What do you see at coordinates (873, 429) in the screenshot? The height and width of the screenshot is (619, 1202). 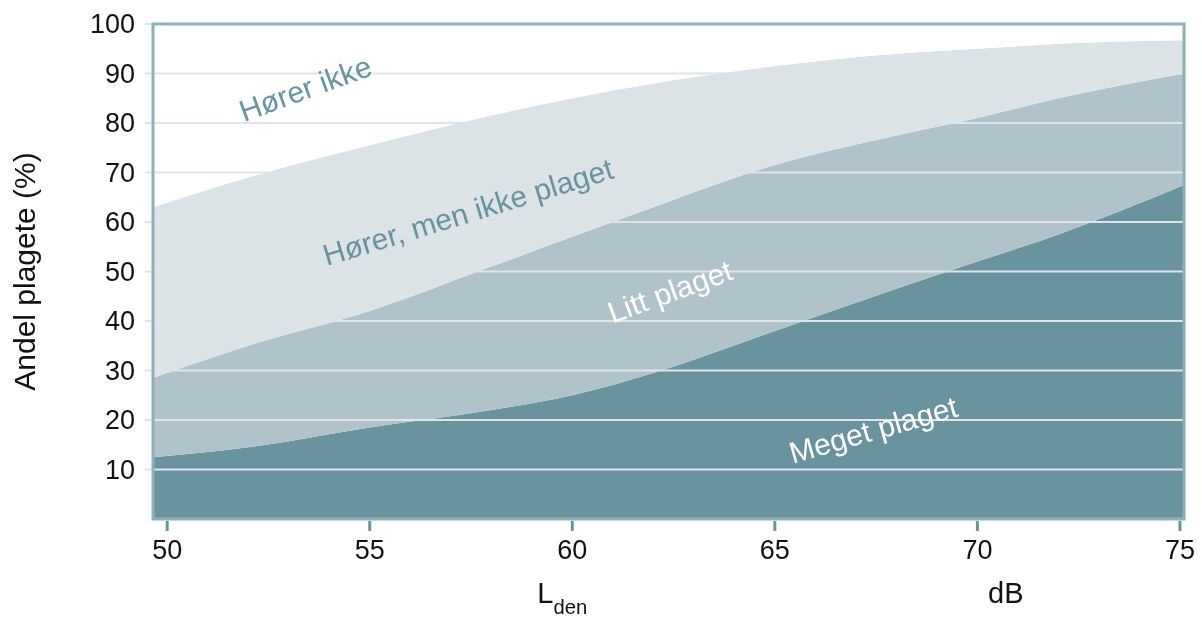 I see `series-label: Meget plaget` at bounding box center [873, 429].